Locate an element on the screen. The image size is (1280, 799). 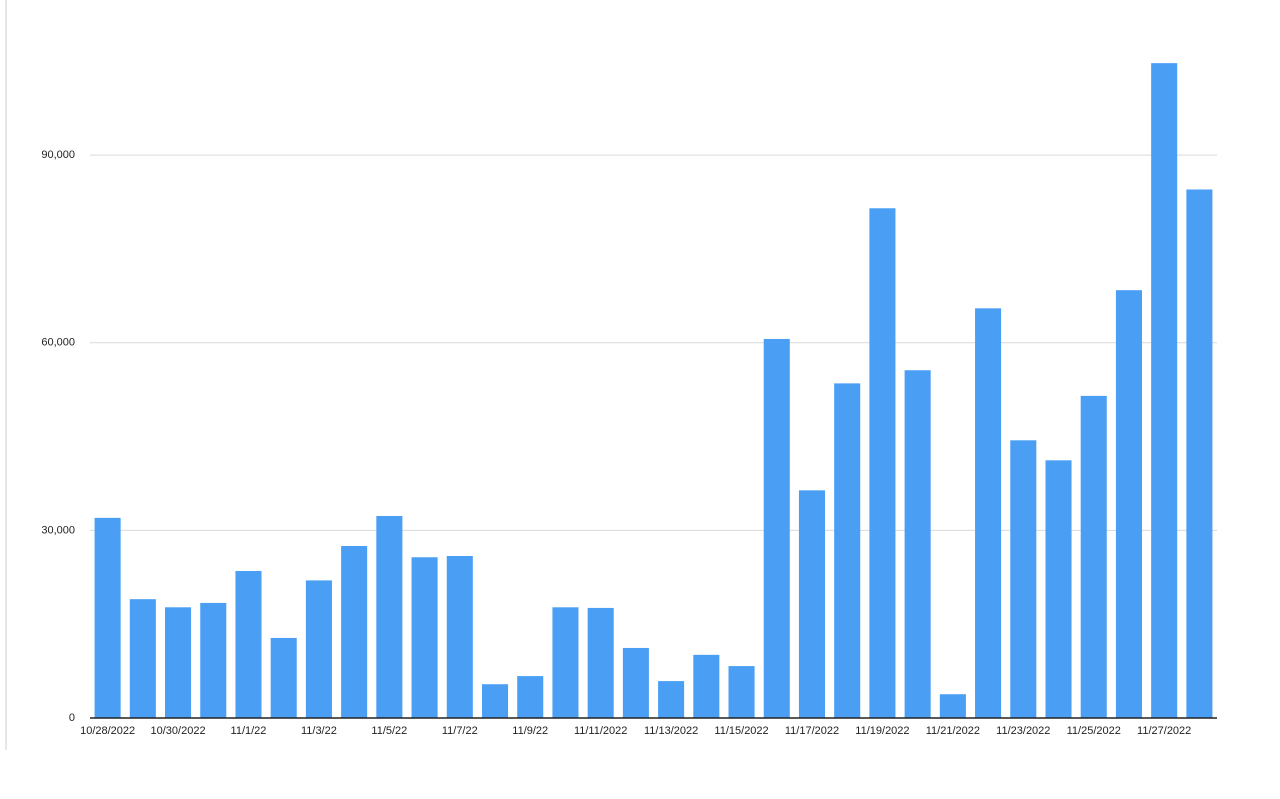
x-tick-label: 11/5/22 is located at coordinates (389, 731).